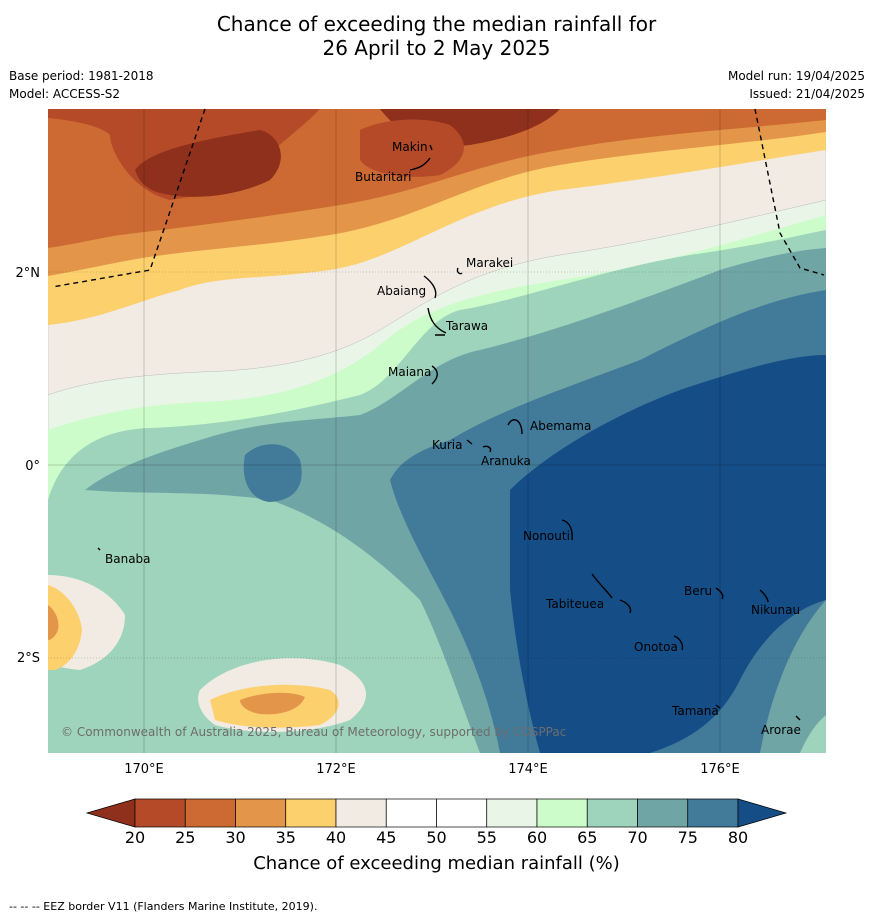 The height and width of the screenshot is (919, 873). What do you see at coordinates (28, 273) in the screenshot?
I see `lat-tick: 2°N` at bounding box center [28, 273].